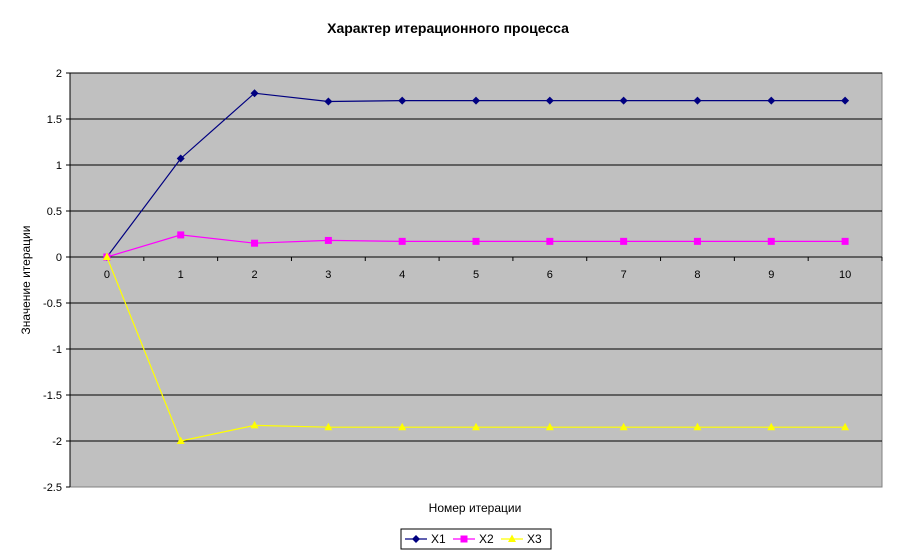 This screenshot has width=897, height=558. I want to click on x-tick-label: 7, so click(624, 275).